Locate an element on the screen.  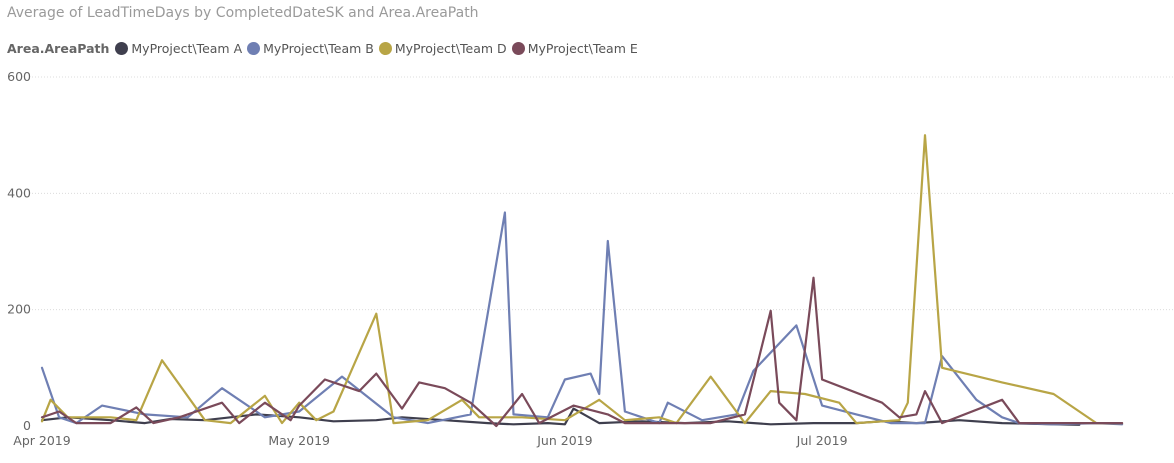
legend-item-team-a: MyProject\Team A is located at coordinates (178, 48).